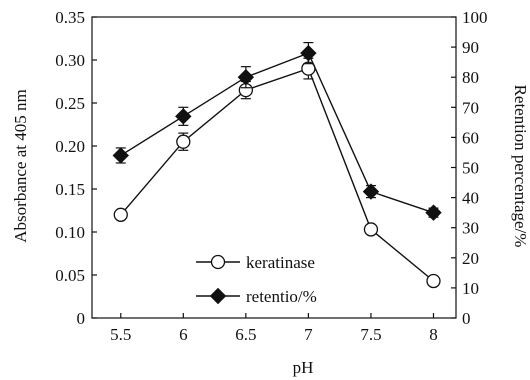 This screenshot has height=380, width=530. I want to click on legend-item: keratinase, so click(255, 262).